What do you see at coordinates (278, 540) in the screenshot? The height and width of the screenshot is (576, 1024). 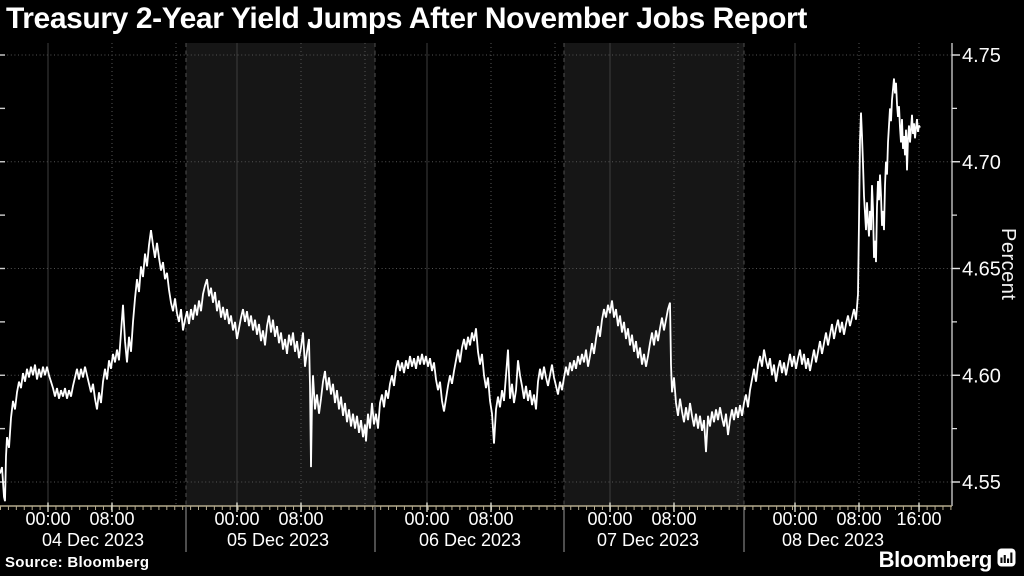 I see `date-label: 05 Dec 2023` at bounding box center [278, 540].